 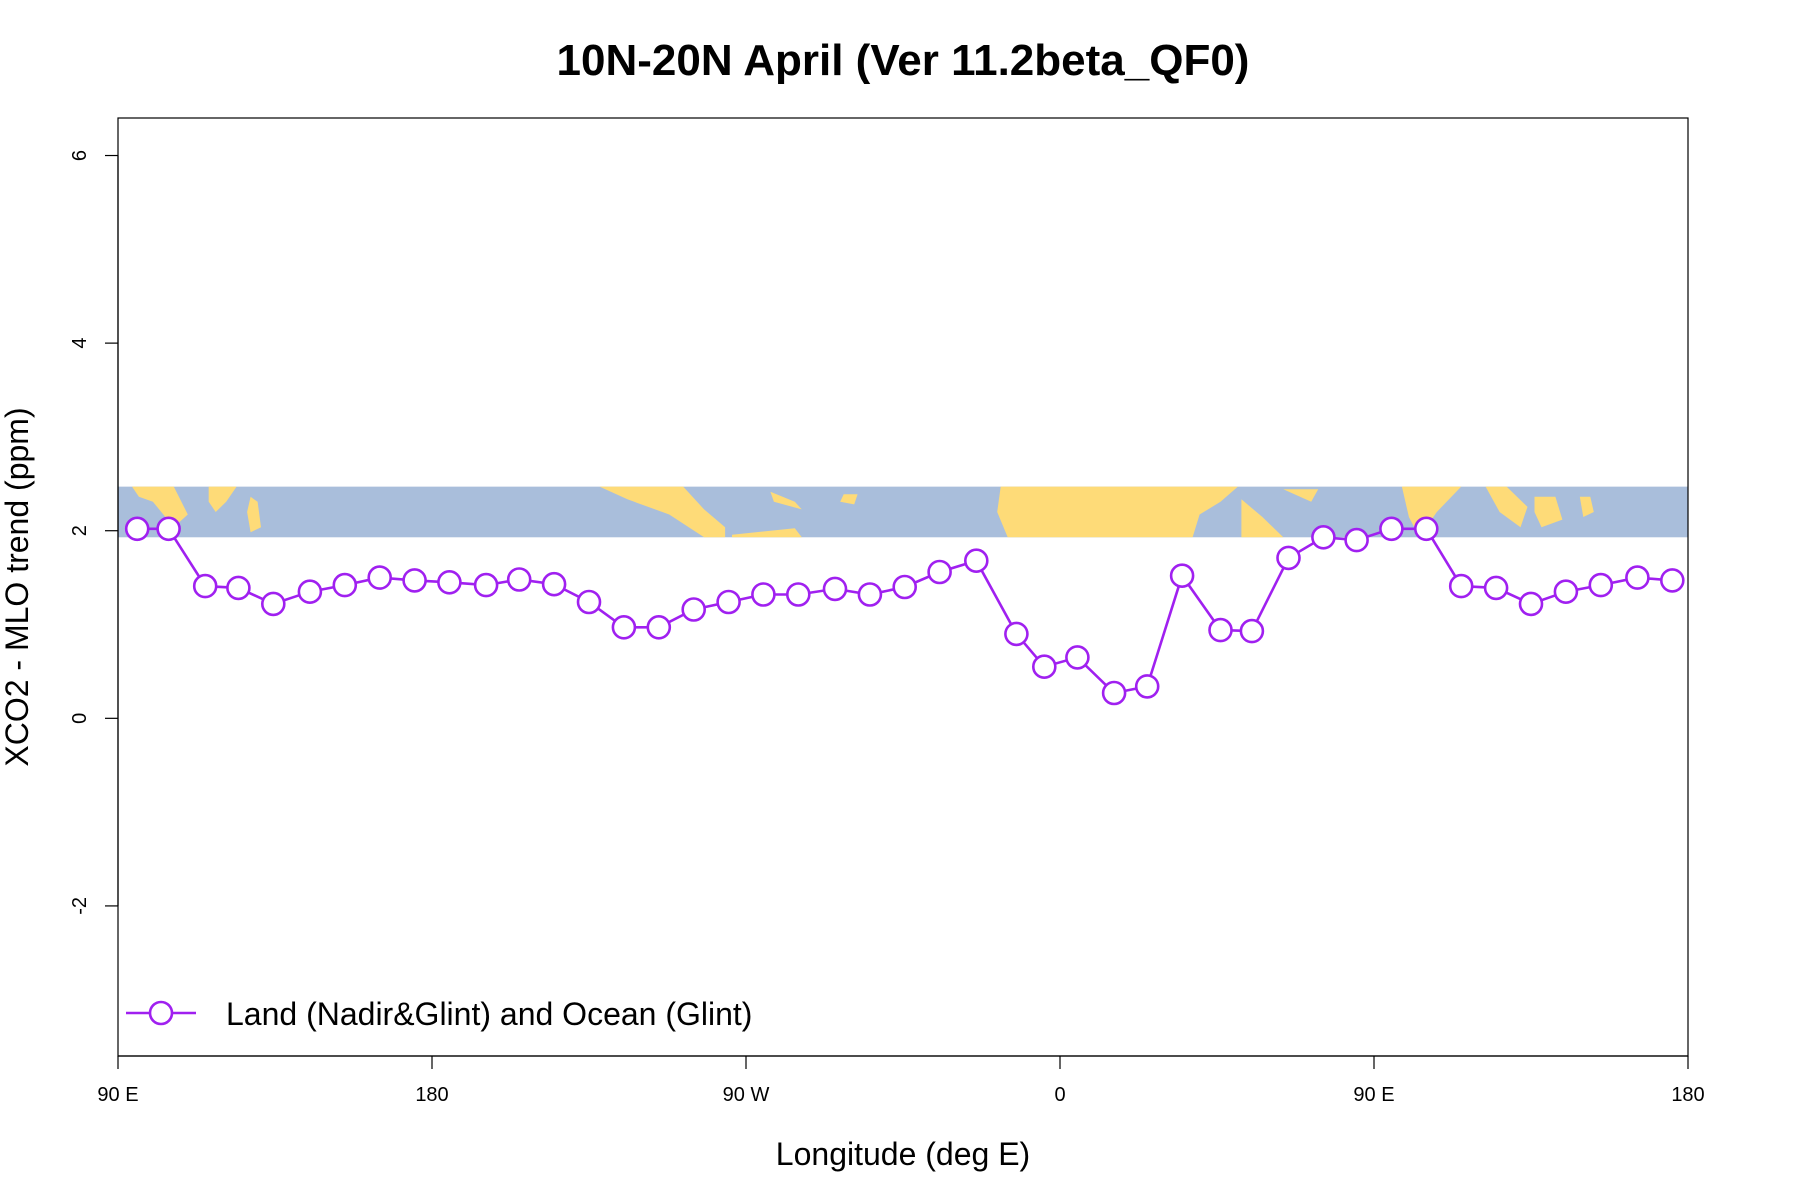 I want to click on x-tick-label-1: 180, so click(x=431, y=1095).